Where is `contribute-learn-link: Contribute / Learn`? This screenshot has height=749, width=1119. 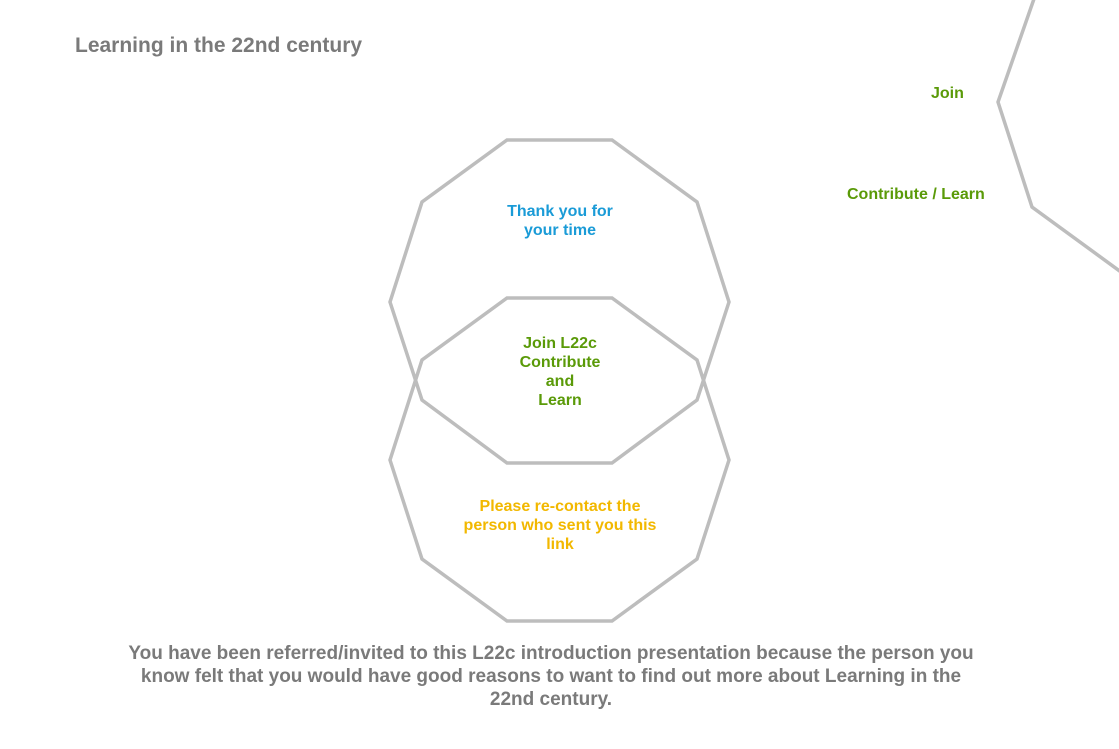
contribute-learn-link: Contribute / Learn is located at coordinates (916, 194).